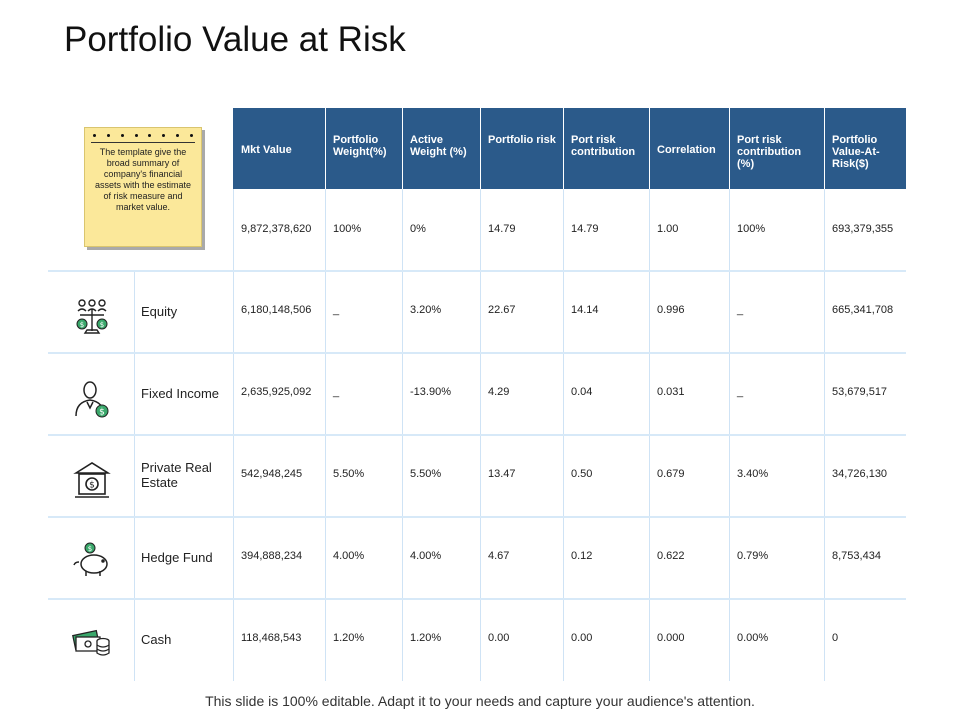  I want to click on header-cell: Portfolio Weight(%), so click(360, 146).